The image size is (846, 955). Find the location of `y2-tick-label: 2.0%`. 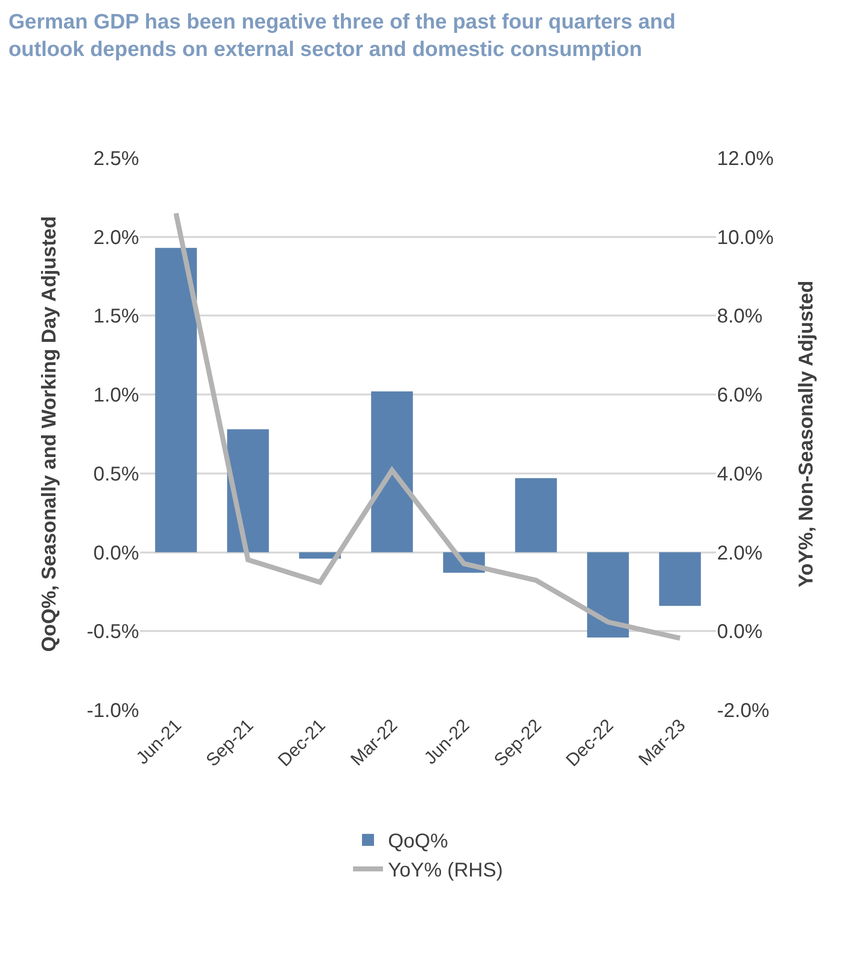

y2-tick-label: 2.0% is located at coordinates (740, 553).